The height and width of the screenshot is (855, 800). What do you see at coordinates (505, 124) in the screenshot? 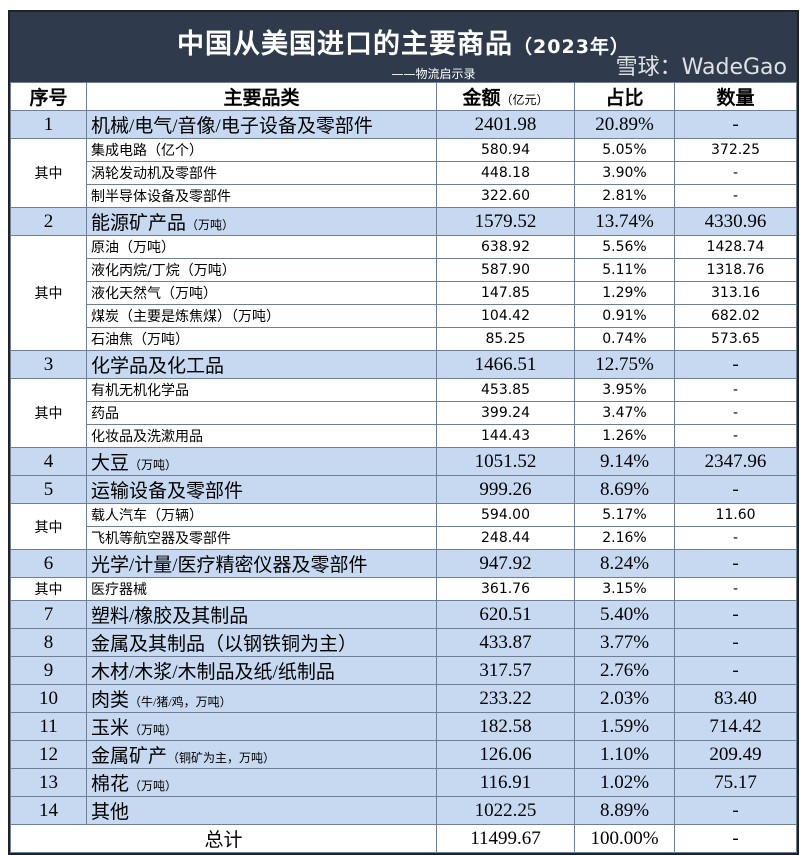
I see `amount-value: 2401.98` at bounding box center [505, 124].